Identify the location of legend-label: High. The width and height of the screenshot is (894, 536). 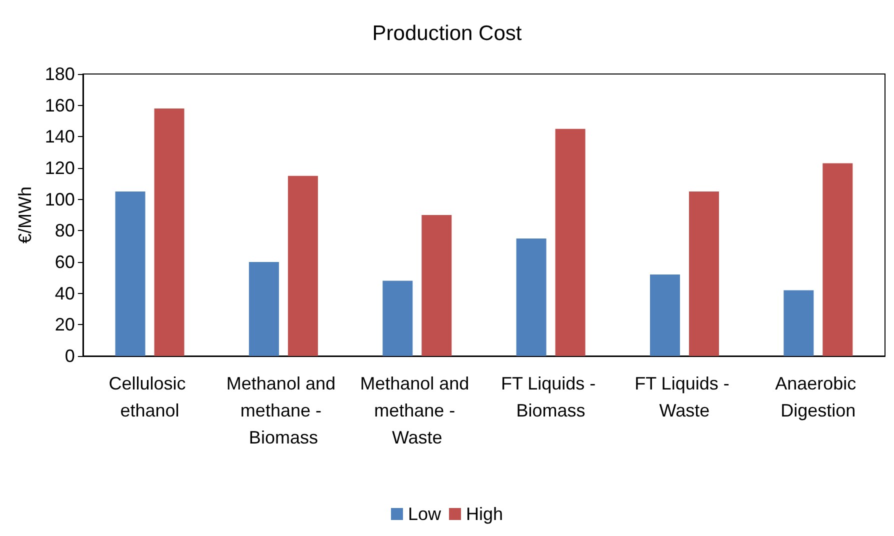
(485, 514).